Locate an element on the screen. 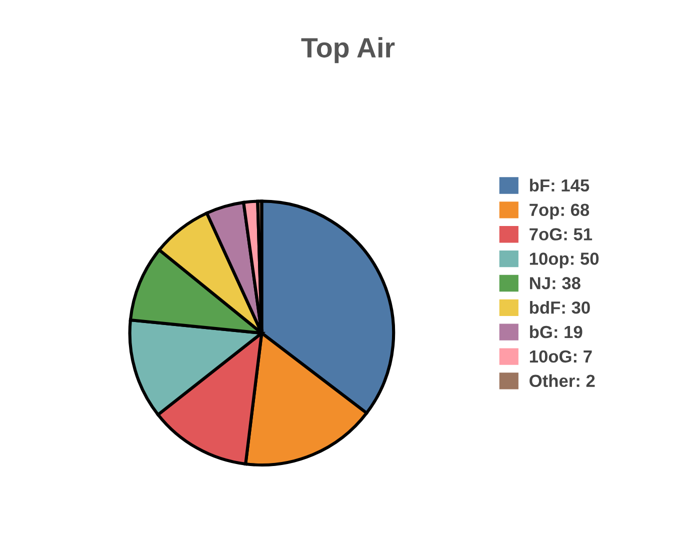 Image resolution: width=696 pixels, height=557 pixels. legend-label: bdF: 30 is located at coordinates (560, 307).